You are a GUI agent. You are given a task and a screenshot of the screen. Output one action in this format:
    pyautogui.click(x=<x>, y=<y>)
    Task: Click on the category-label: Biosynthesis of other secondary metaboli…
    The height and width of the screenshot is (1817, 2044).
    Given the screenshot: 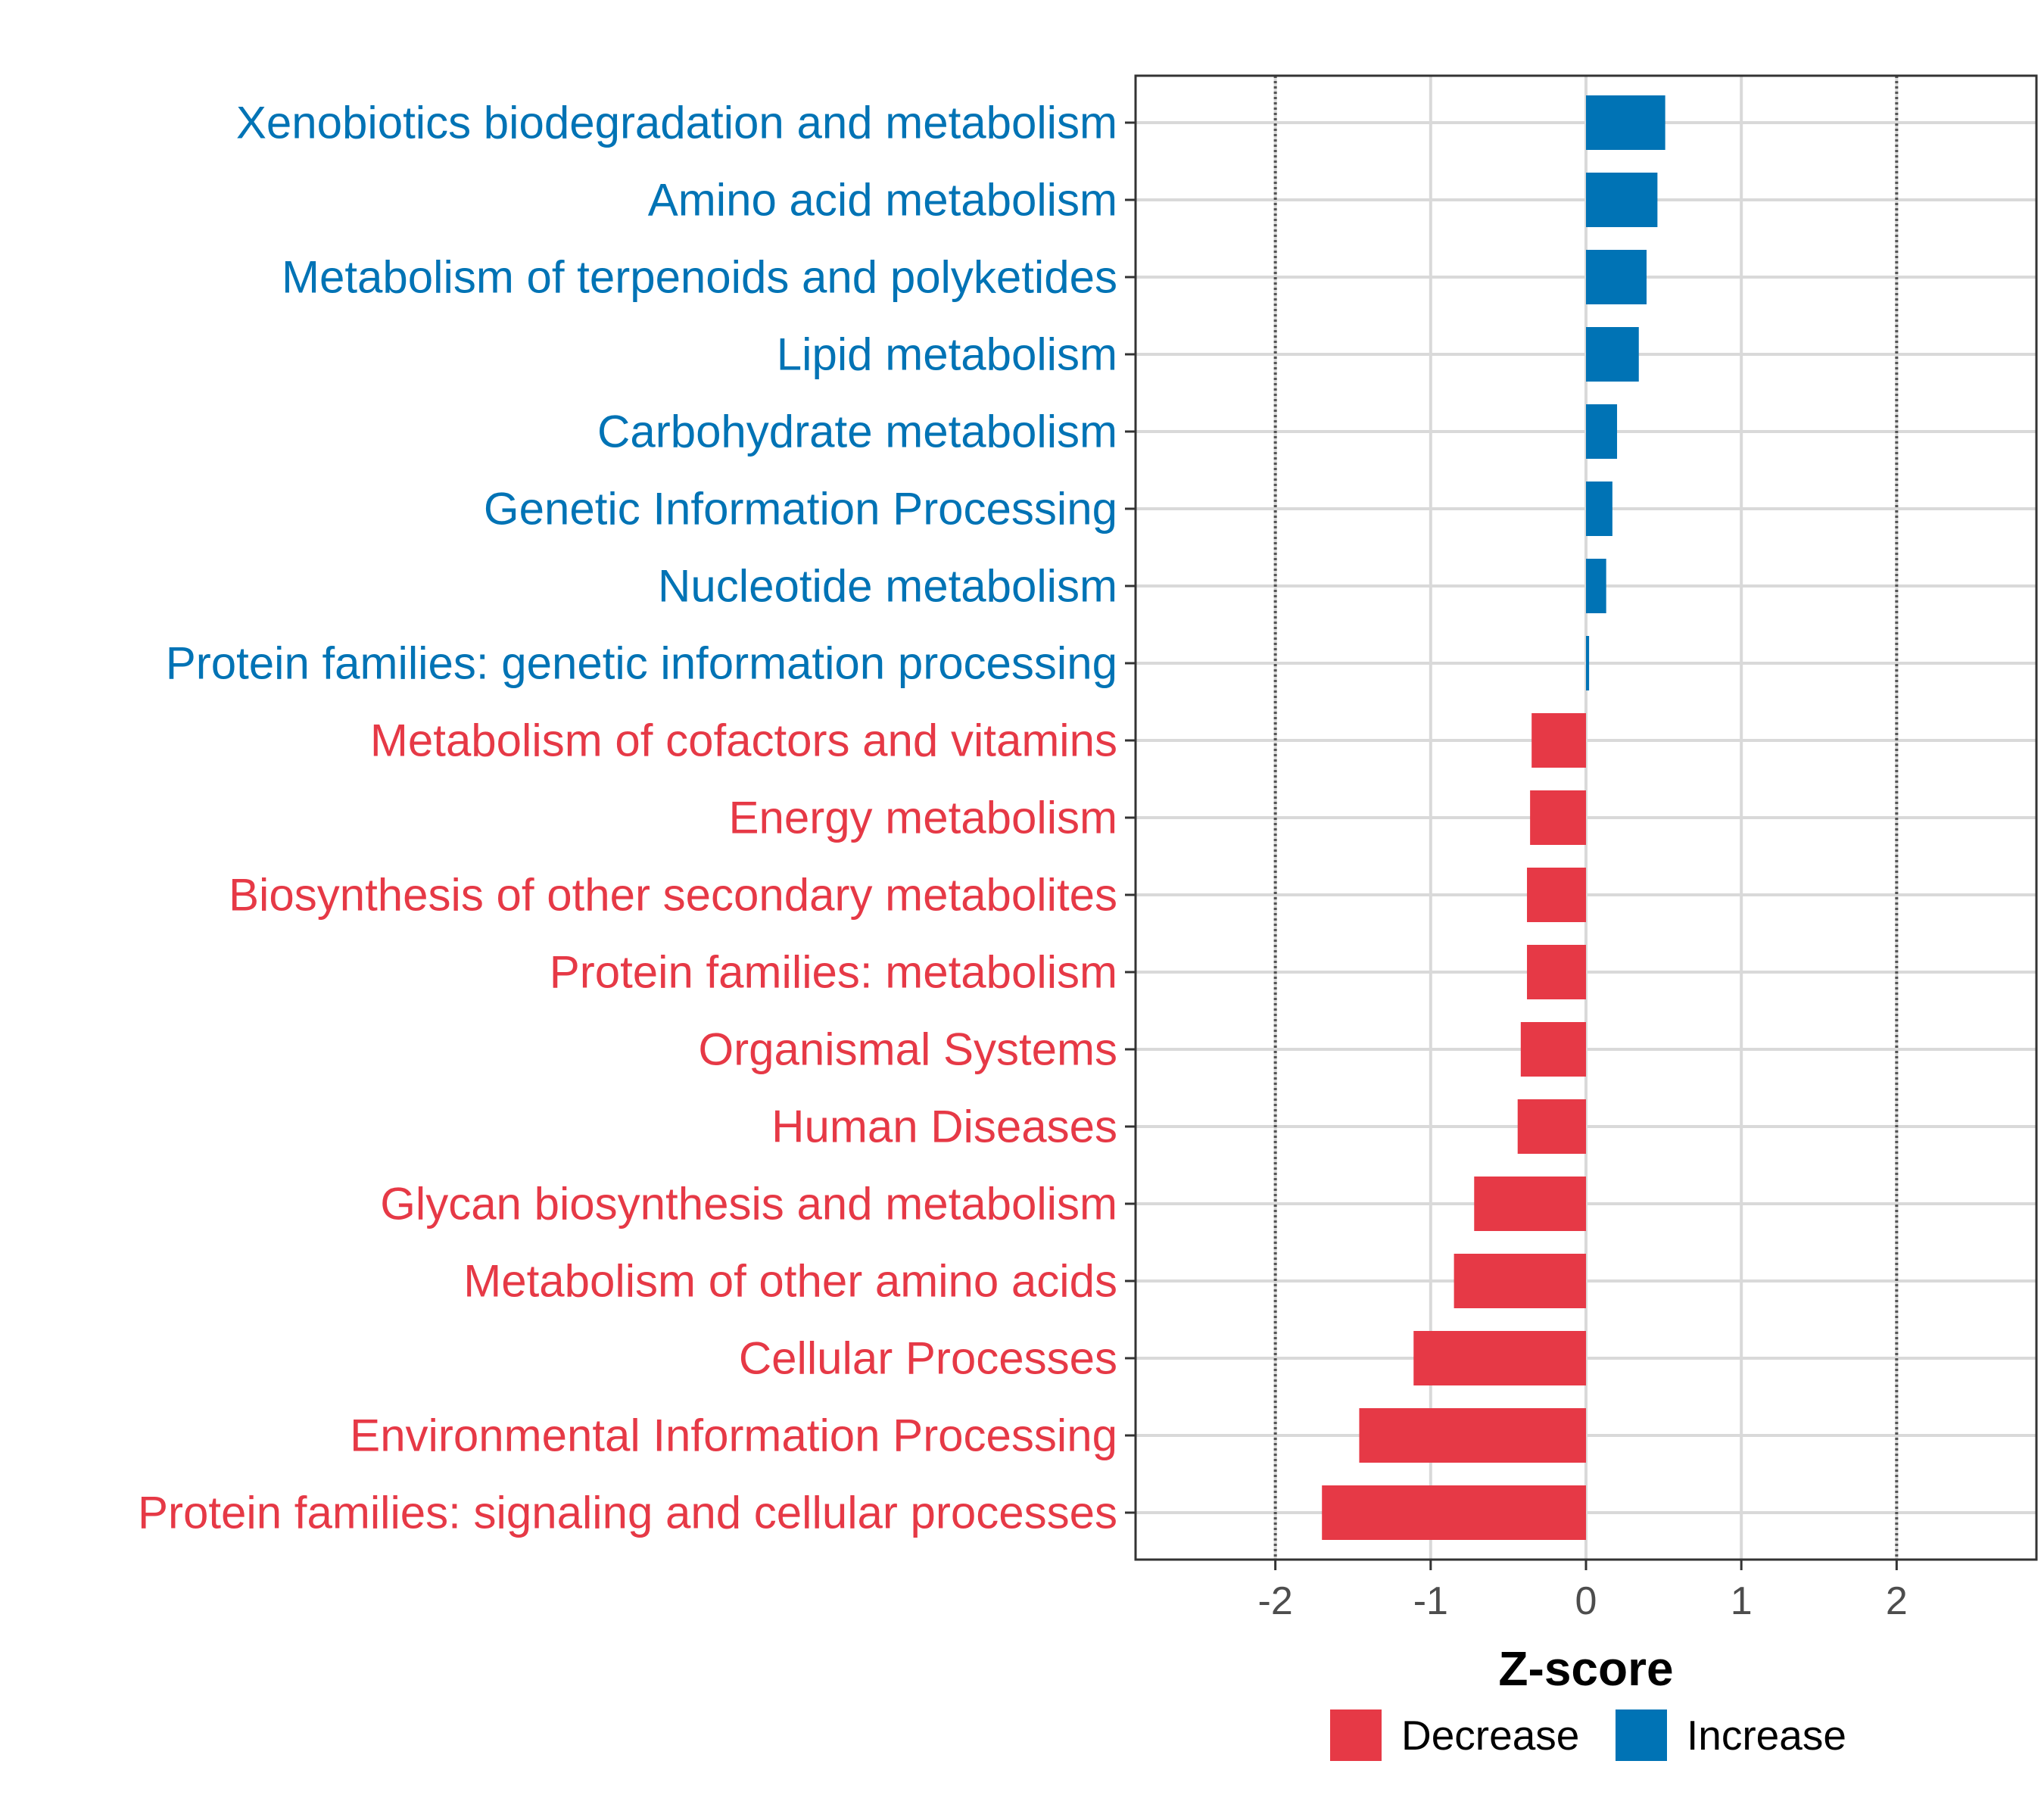 What is the action you would take?
    pyautogui.click(x=673, y=895)
    